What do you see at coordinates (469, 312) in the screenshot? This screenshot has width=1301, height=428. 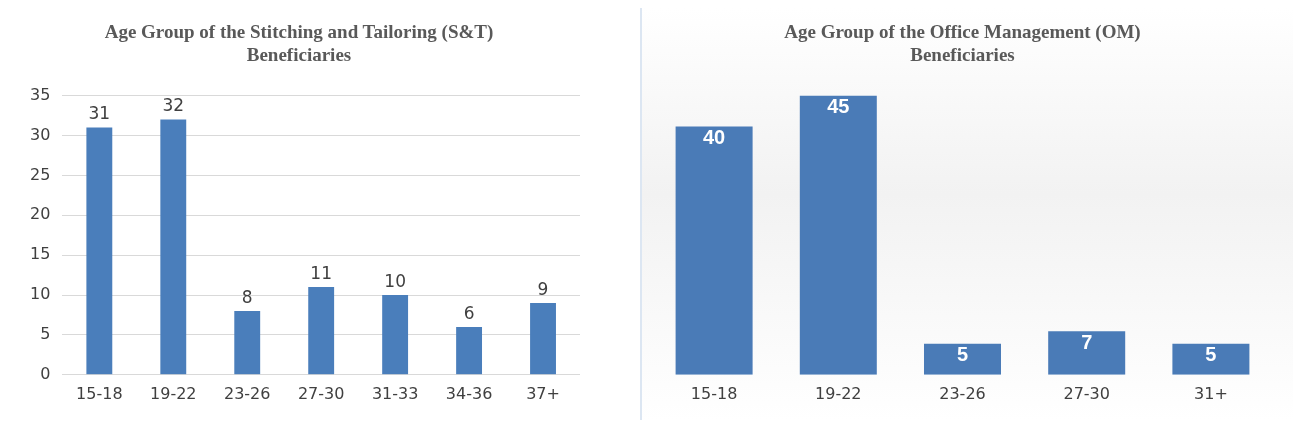 I see `data-label: 6` at bounding box center [469, 312].